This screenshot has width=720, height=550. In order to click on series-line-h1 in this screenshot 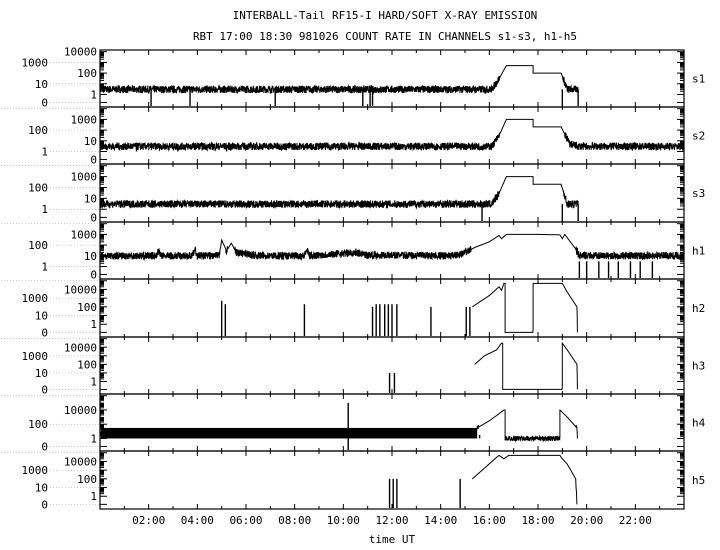, I will do `click(392, 247)`.